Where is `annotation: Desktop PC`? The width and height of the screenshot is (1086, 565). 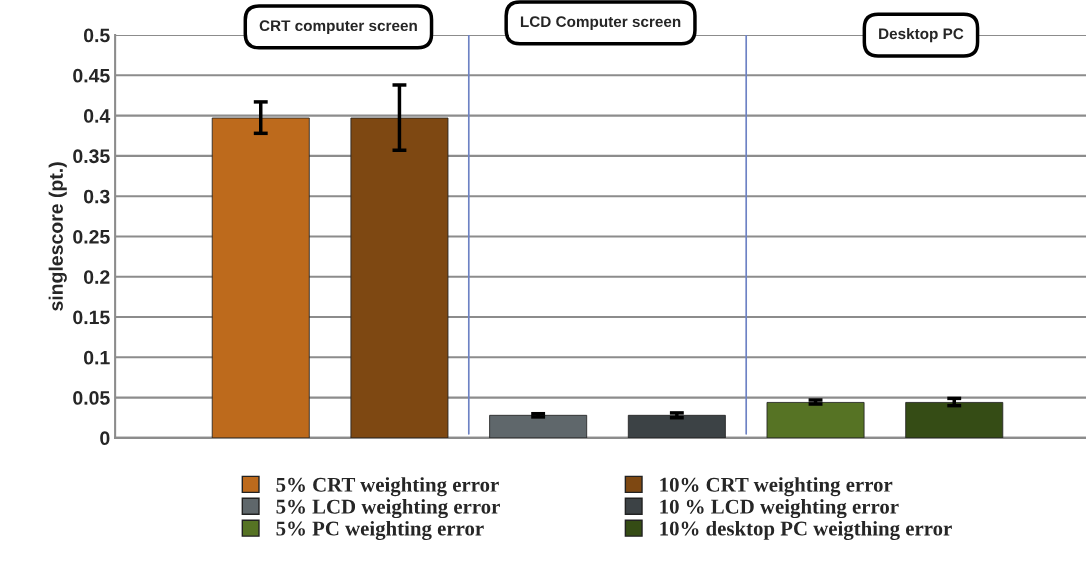 annotation: Desktop PC is located at coordinates (921, 35).